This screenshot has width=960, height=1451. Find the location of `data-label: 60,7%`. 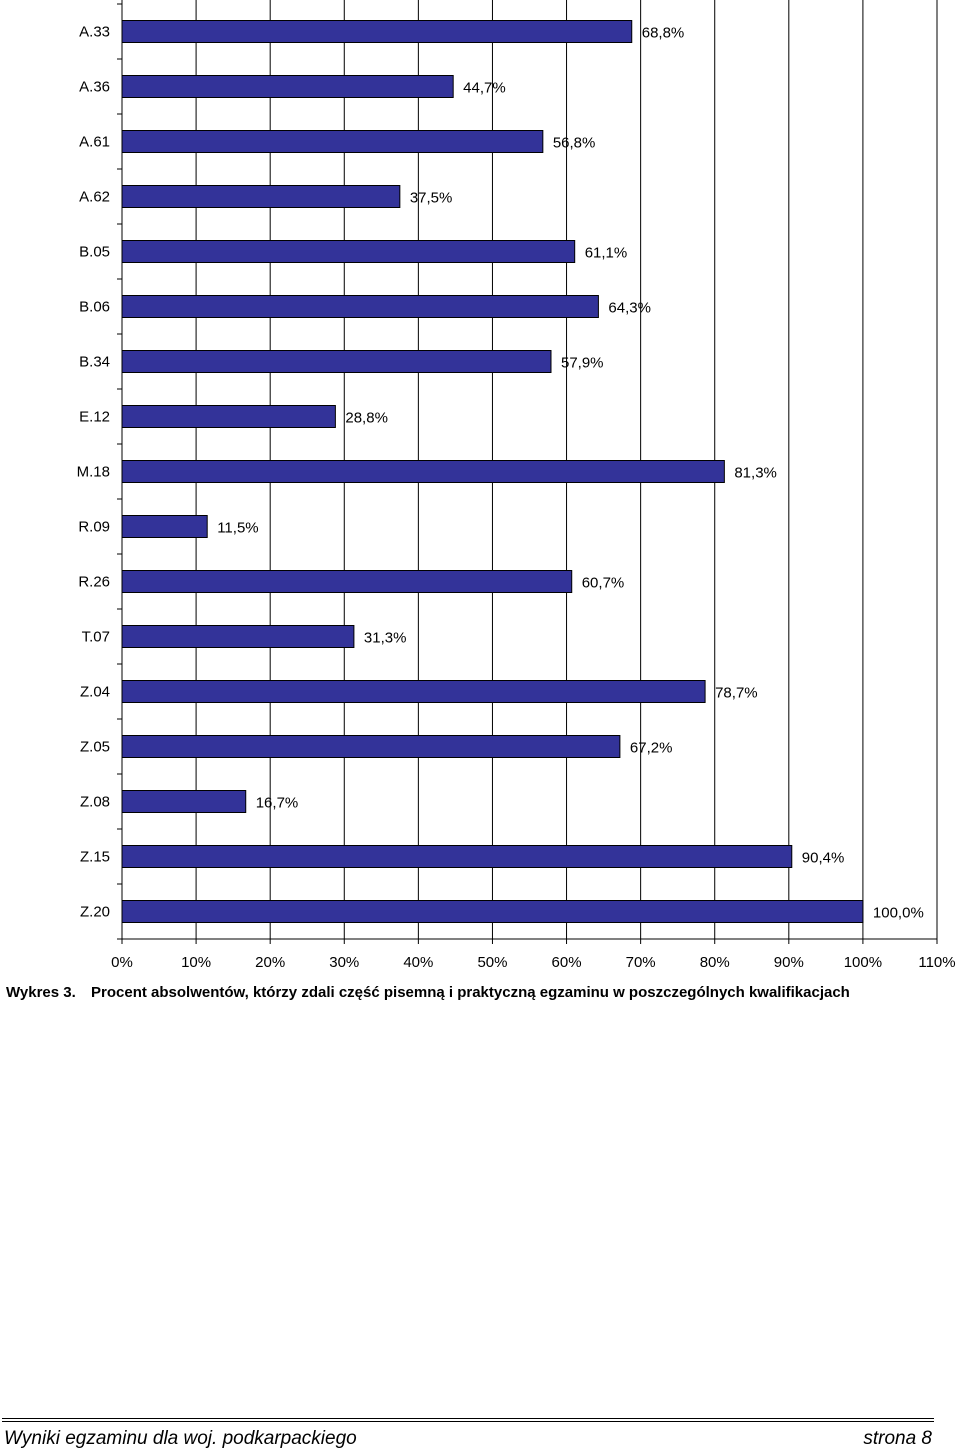

data-label: 60,7% is located at coordinates (603, 583).